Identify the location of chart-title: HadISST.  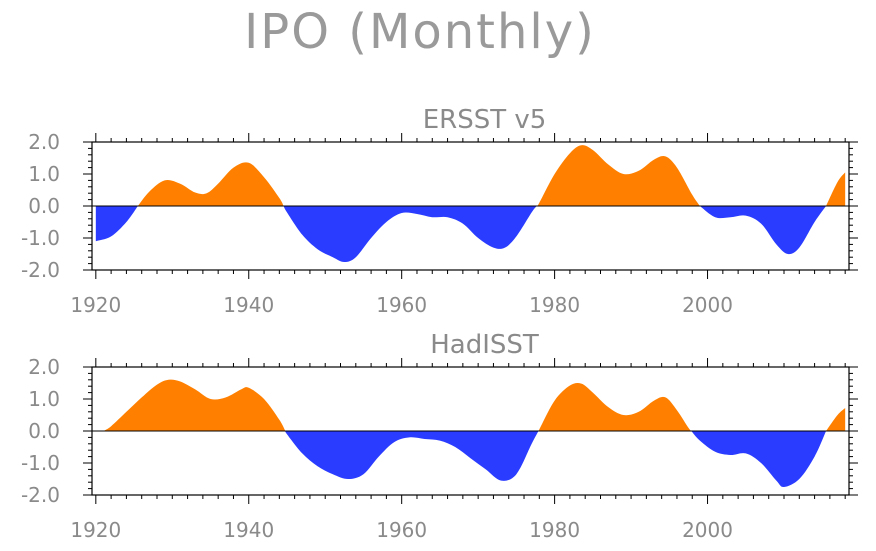
(484, 345).